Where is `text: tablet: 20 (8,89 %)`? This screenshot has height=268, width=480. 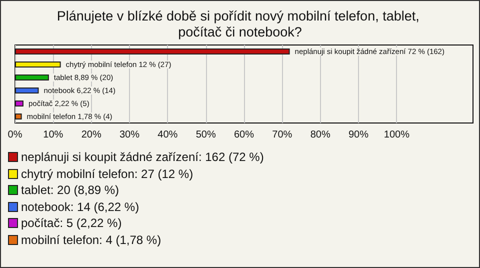 text: tablet: 20 (8,89 %) is located at coordinates (70, 190).